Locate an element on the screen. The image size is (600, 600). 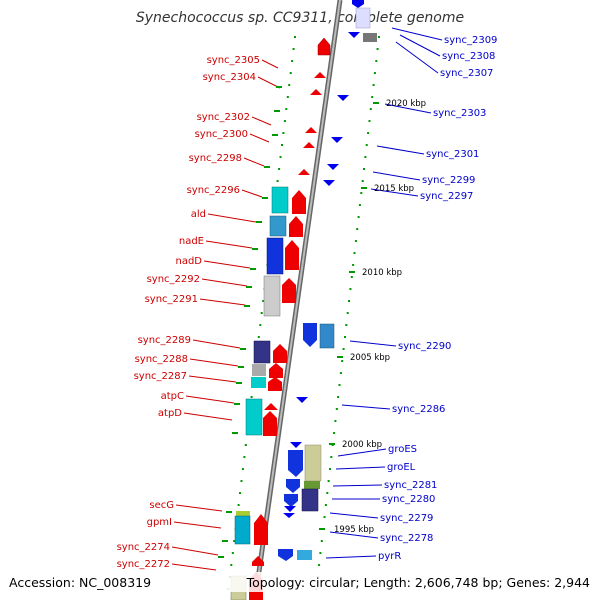
gene-arrow-sync_2304b is located at coordinates (316, 92).